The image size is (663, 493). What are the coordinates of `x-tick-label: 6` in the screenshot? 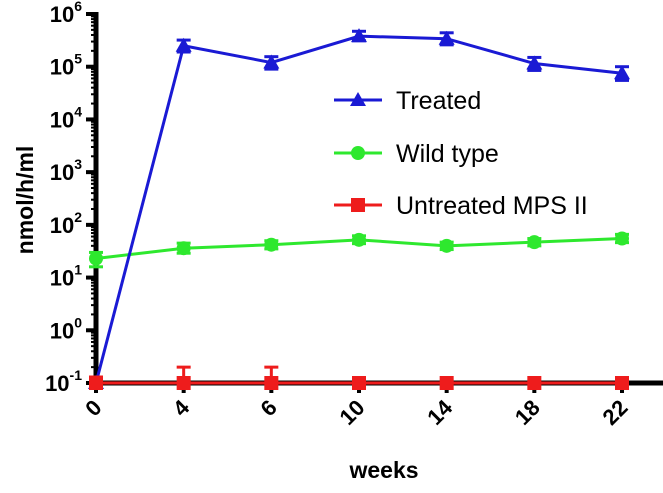 It's located at (269, 408).